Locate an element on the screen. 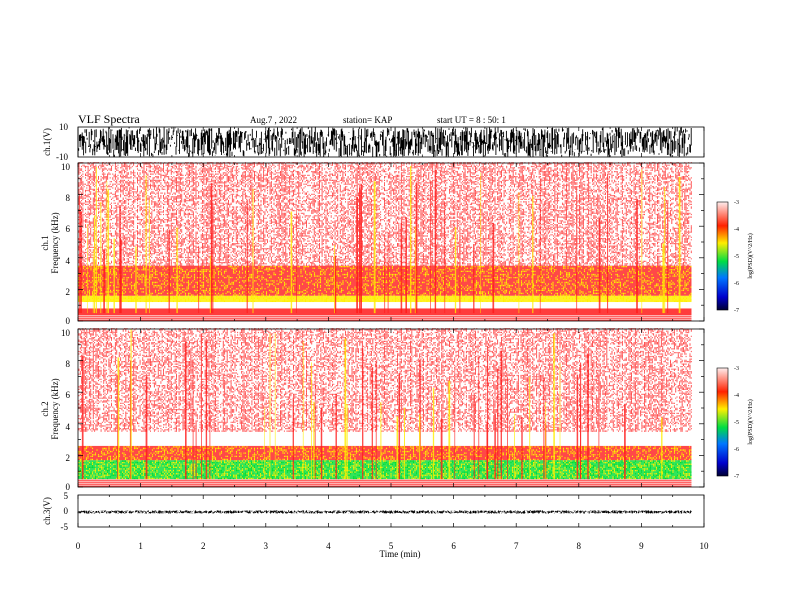  ch2-freq-tick-0: 0 is located at coordinates (68, 487).